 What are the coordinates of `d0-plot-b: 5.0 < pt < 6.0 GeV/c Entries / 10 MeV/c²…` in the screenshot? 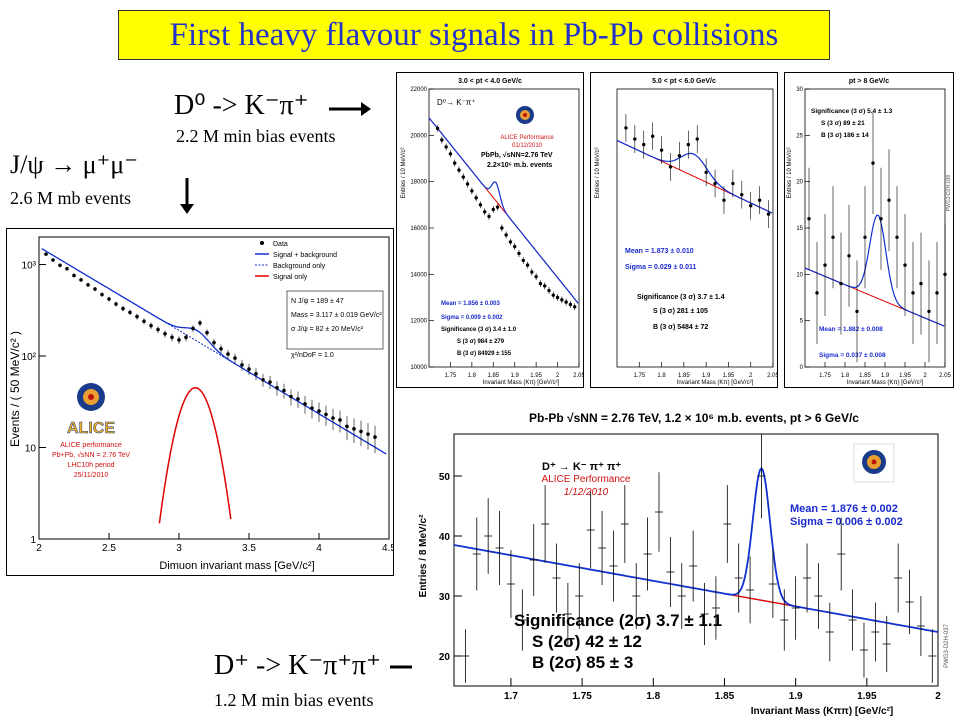 It's located at (687, 232).